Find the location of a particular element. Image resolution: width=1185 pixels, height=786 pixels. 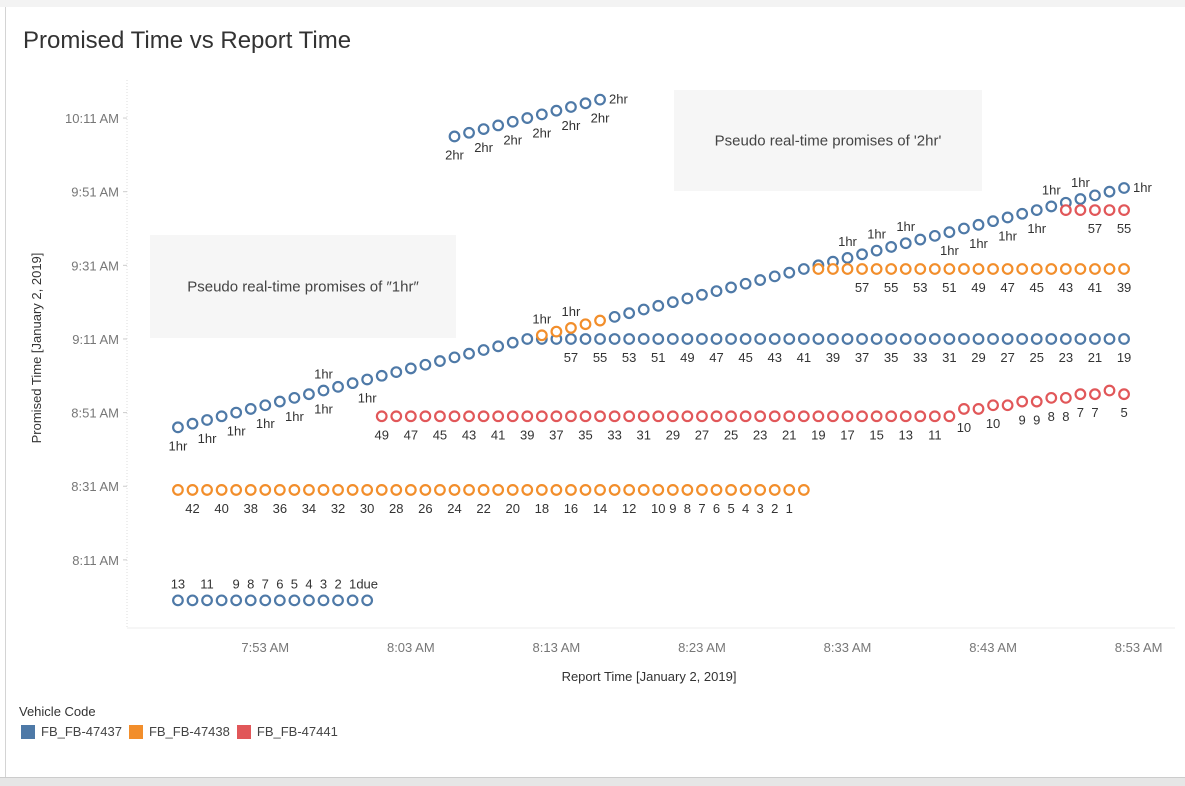

legend-item-47441: FB_FB-47441 is located at coordinates (287, 731).